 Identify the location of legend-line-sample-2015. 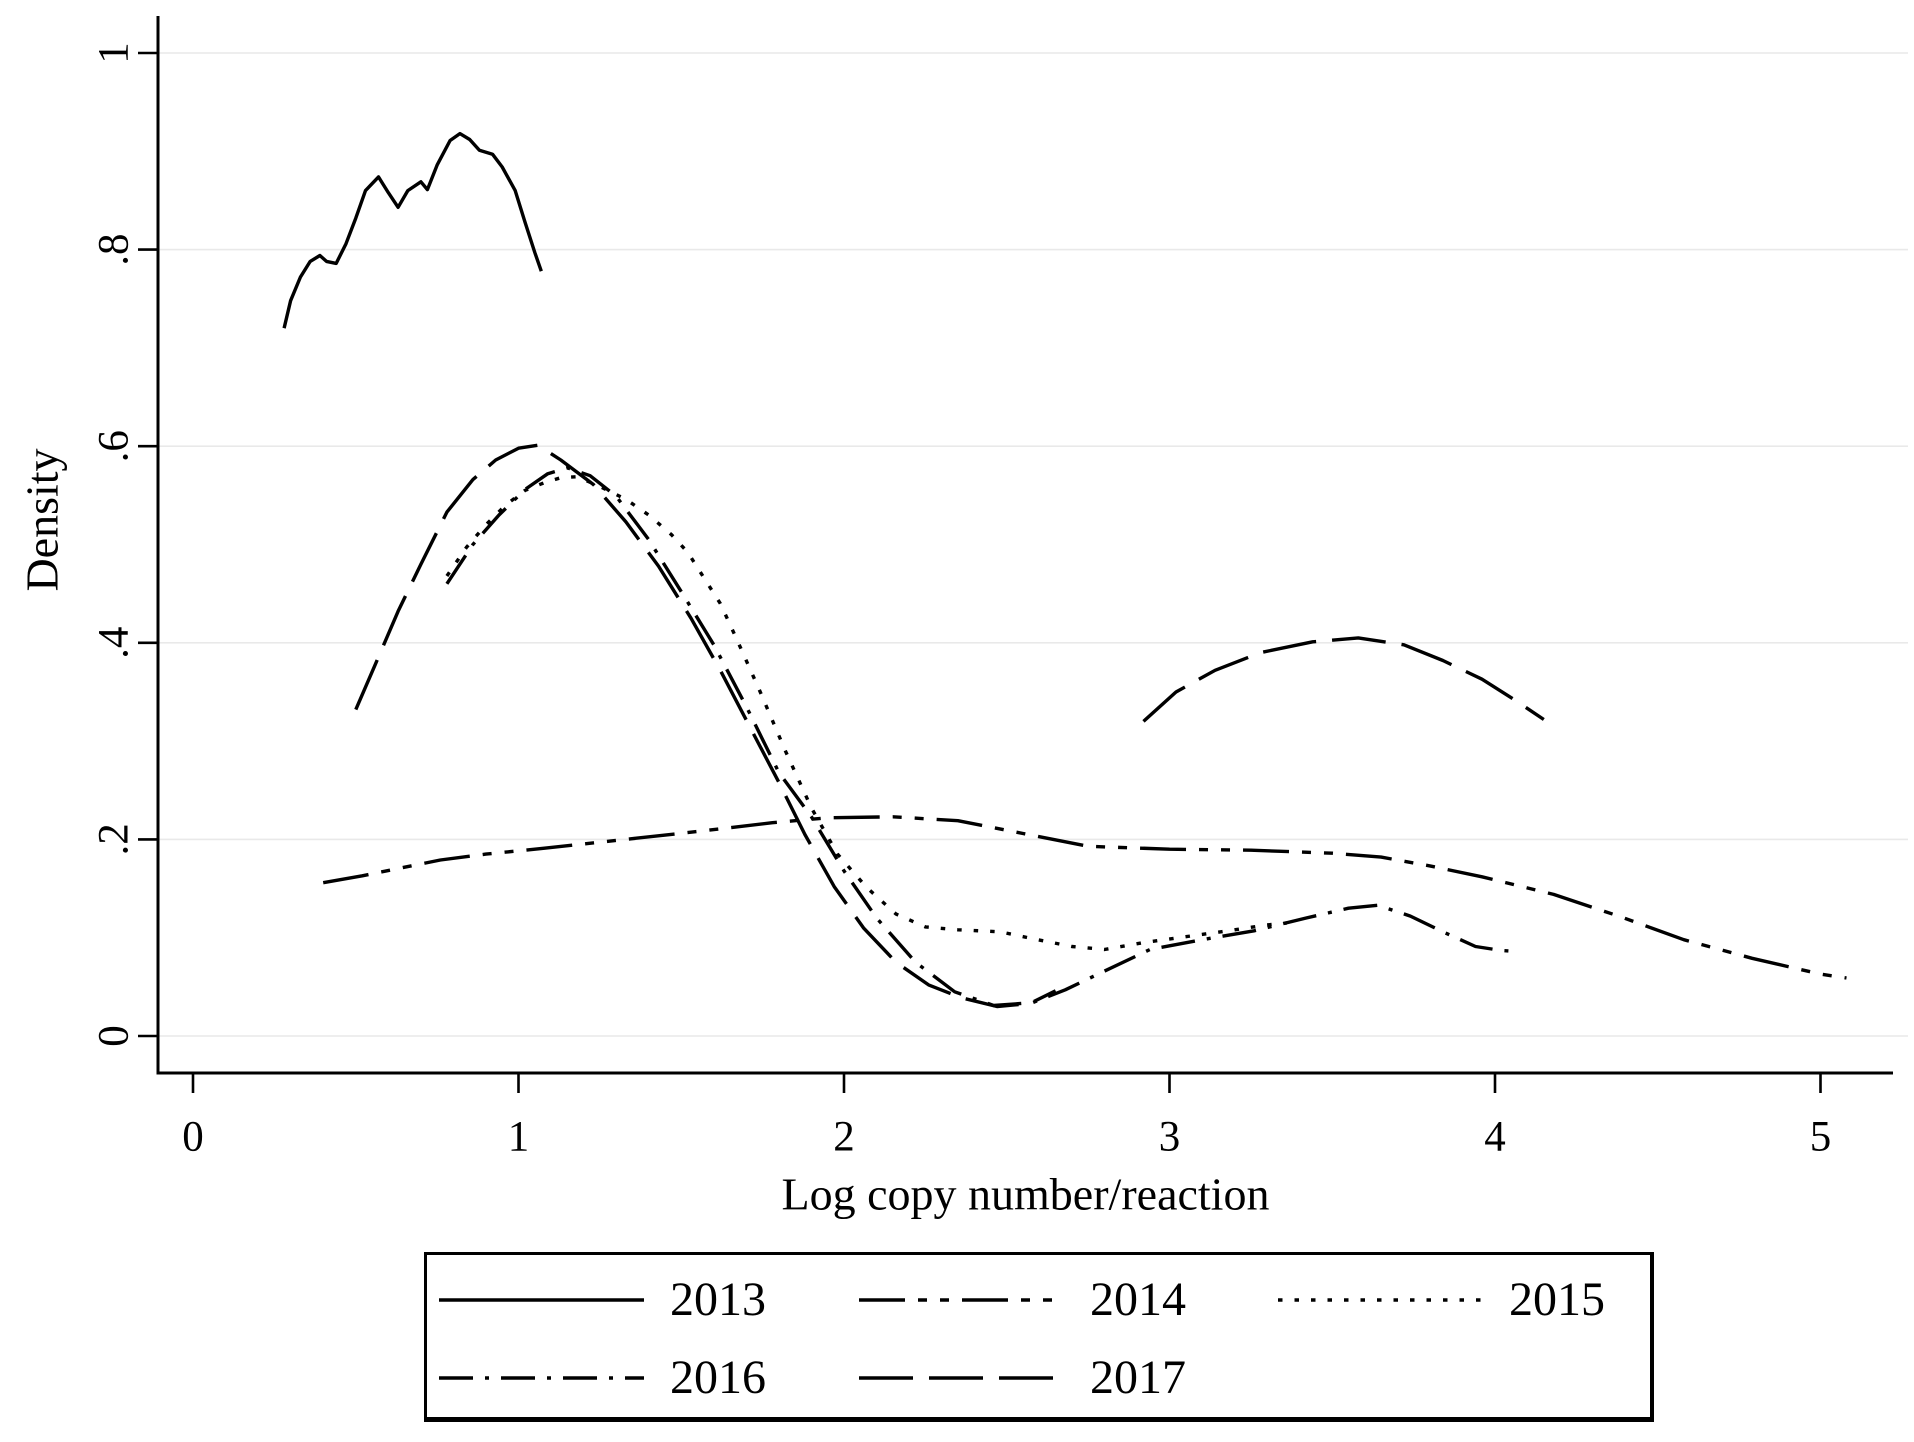
(1380, 1300).